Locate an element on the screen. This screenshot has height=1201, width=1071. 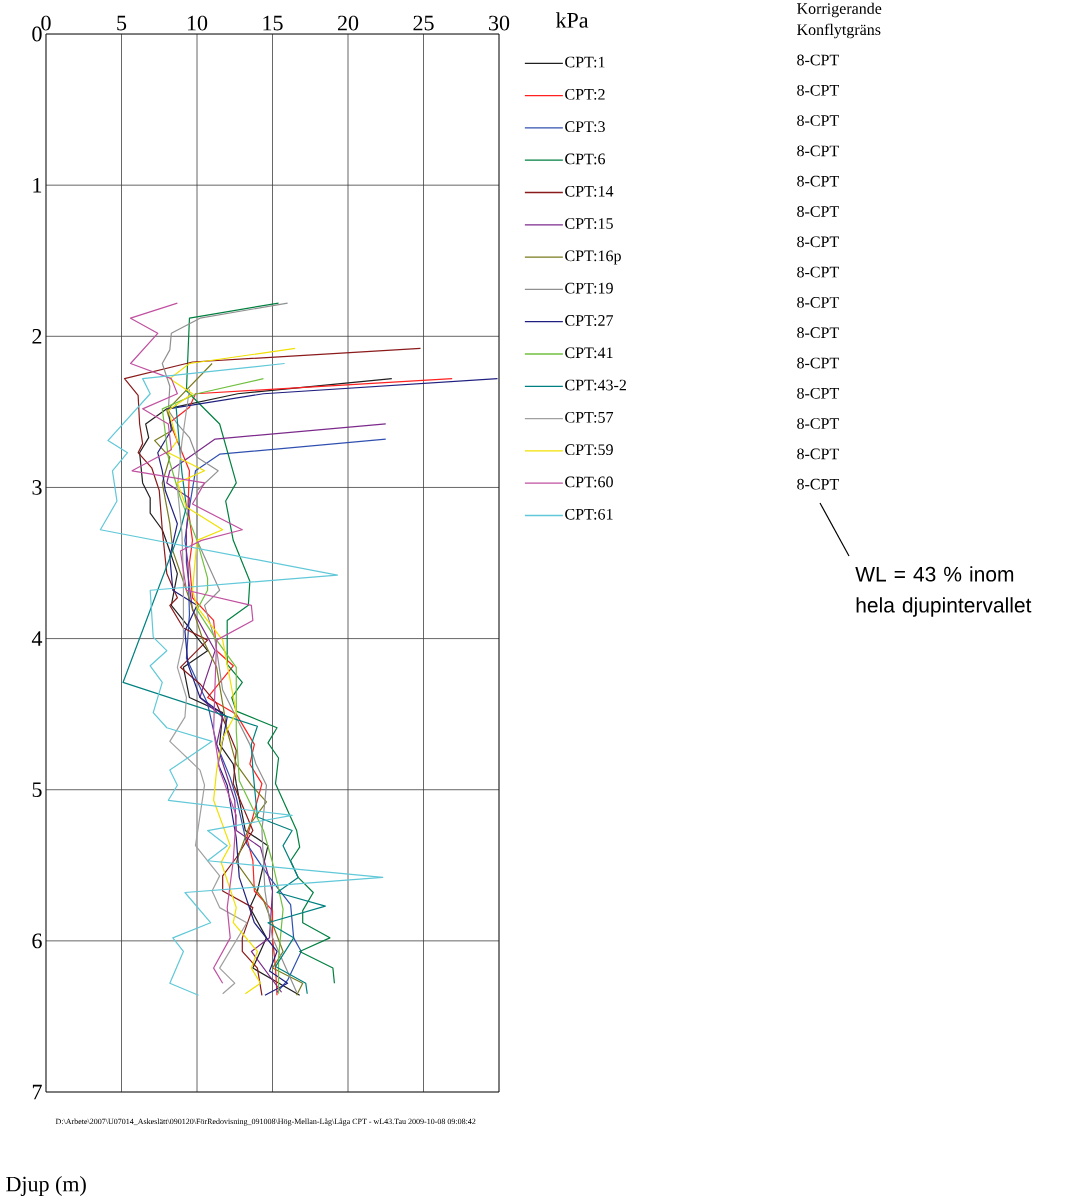
legend-label: CPT:60 is located at coordinates (589, 482).